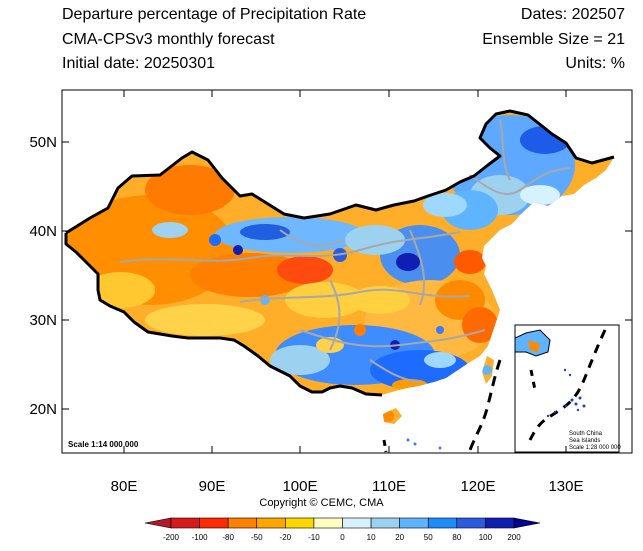 This screenshot has width=643, height=551. I want to click on map-scale-label: Scale 1:14 000 000, so click(103, 444).